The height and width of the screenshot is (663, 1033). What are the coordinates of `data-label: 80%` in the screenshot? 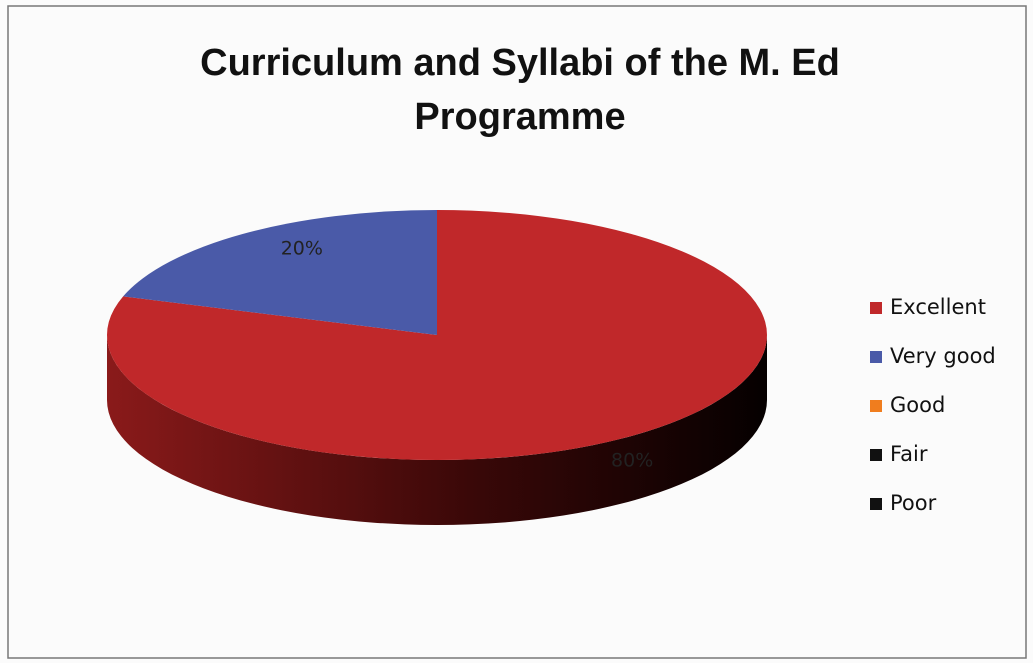 It's located at (632, 460).